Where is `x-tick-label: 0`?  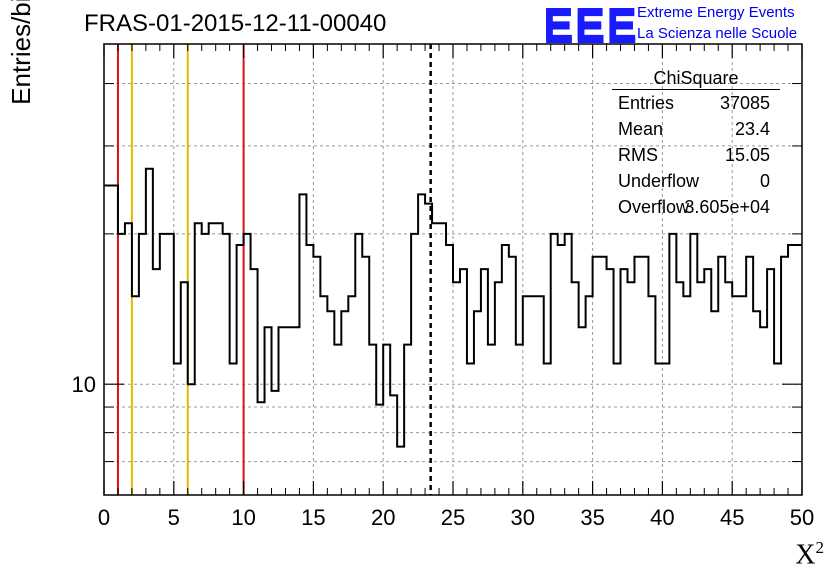 x-tick-label: 0 is located at coordinates (104, 517).